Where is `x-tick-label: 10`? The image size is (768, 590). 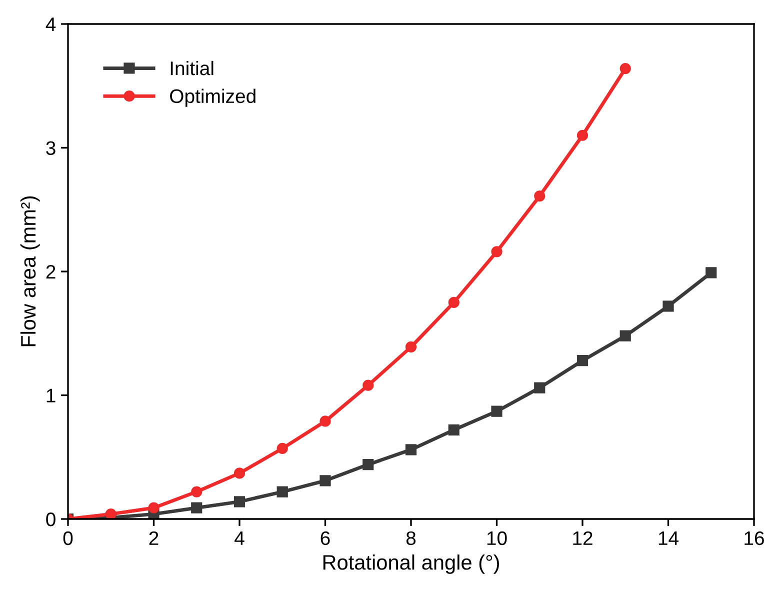 x-tick-label: 10 is located at coordinates (497, 538).